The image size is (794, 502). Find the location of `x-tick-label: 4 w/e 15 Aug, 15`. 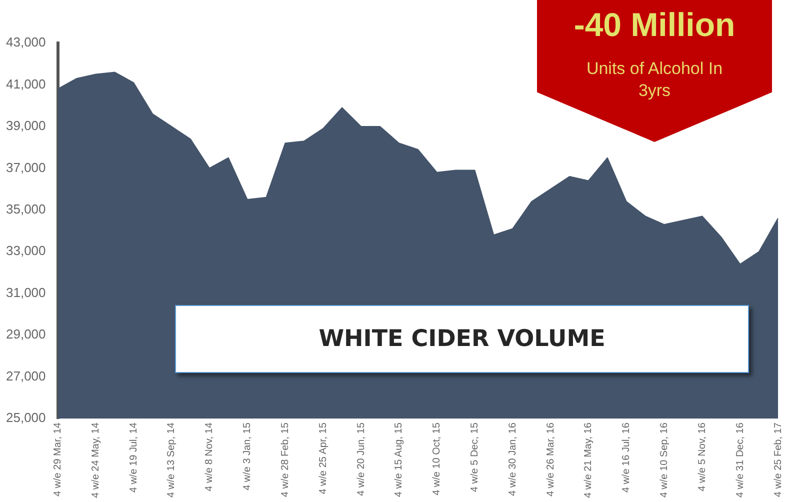

x-tick-label: 4 w/e 15 Aug, 15 is located at coordinates (399, 460).